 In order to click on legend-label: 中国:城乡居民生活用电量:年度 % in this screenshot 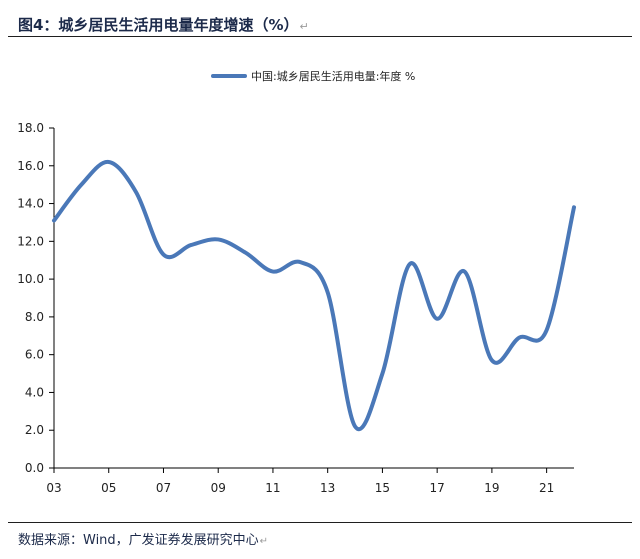, I will do `click(333, 76)`.